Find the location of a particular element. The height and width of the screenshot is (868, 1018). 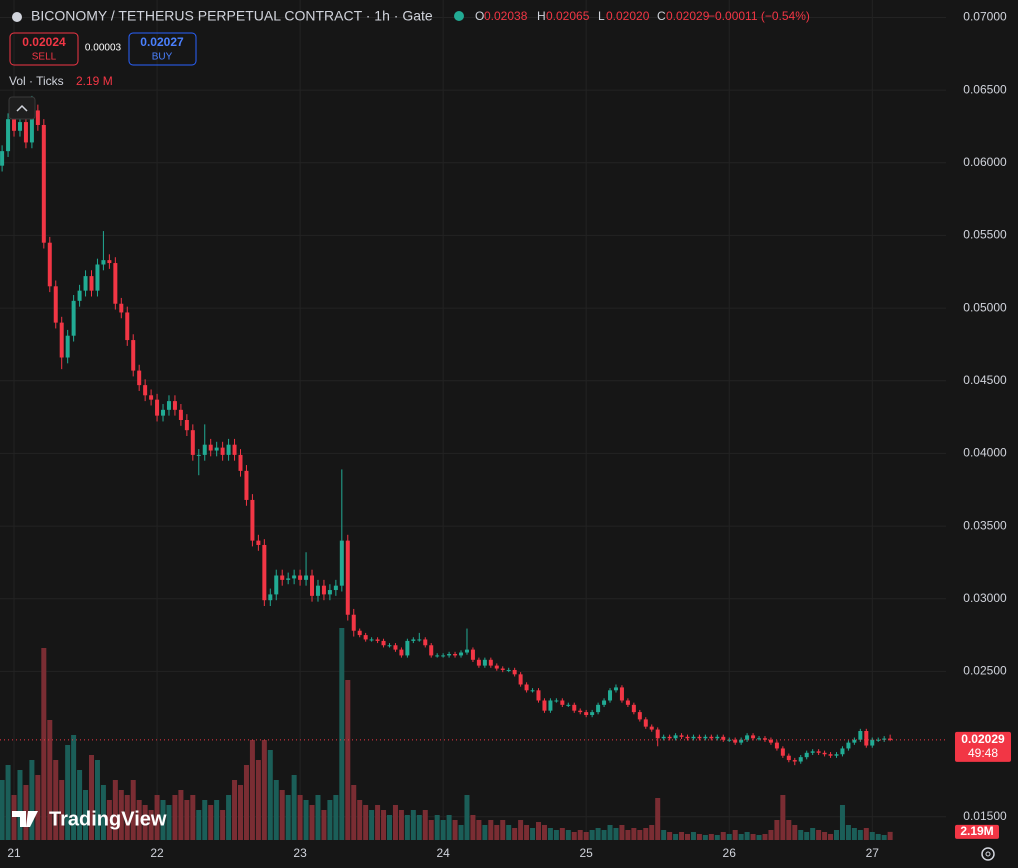

collapse-button is located at coordinates (22, 108).